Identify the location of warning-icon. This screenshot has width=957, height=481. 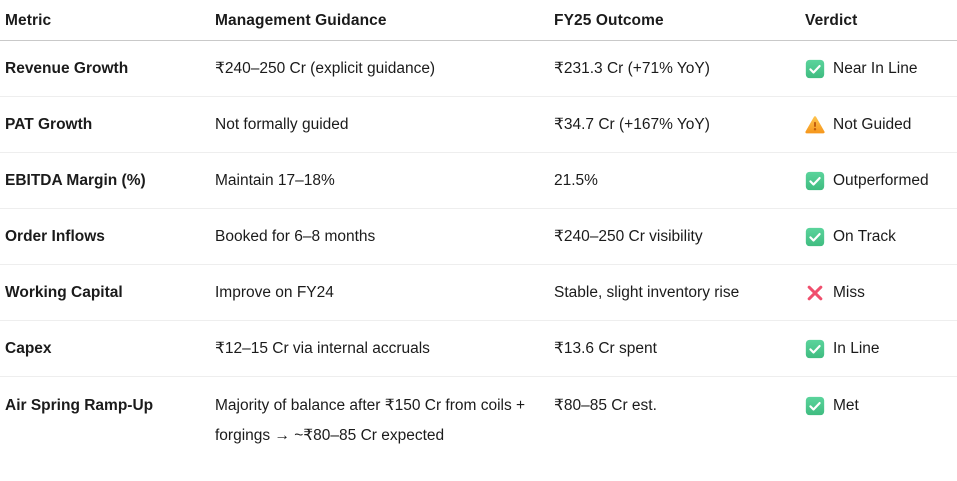
(815, 125).